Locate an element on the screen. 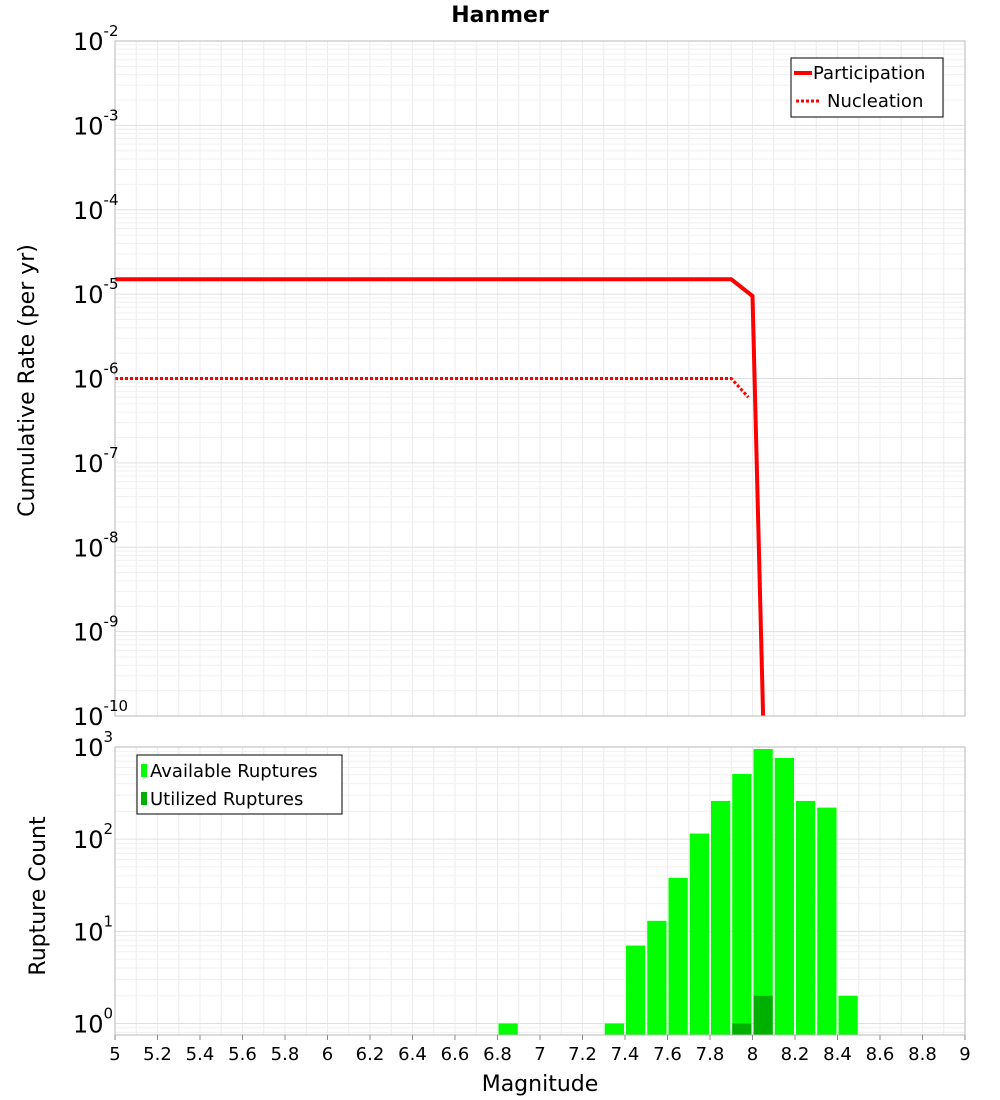  bottom-y-ticks: 10³ 10² 10¹ 10⁰ is located at coordinates (93, 883).